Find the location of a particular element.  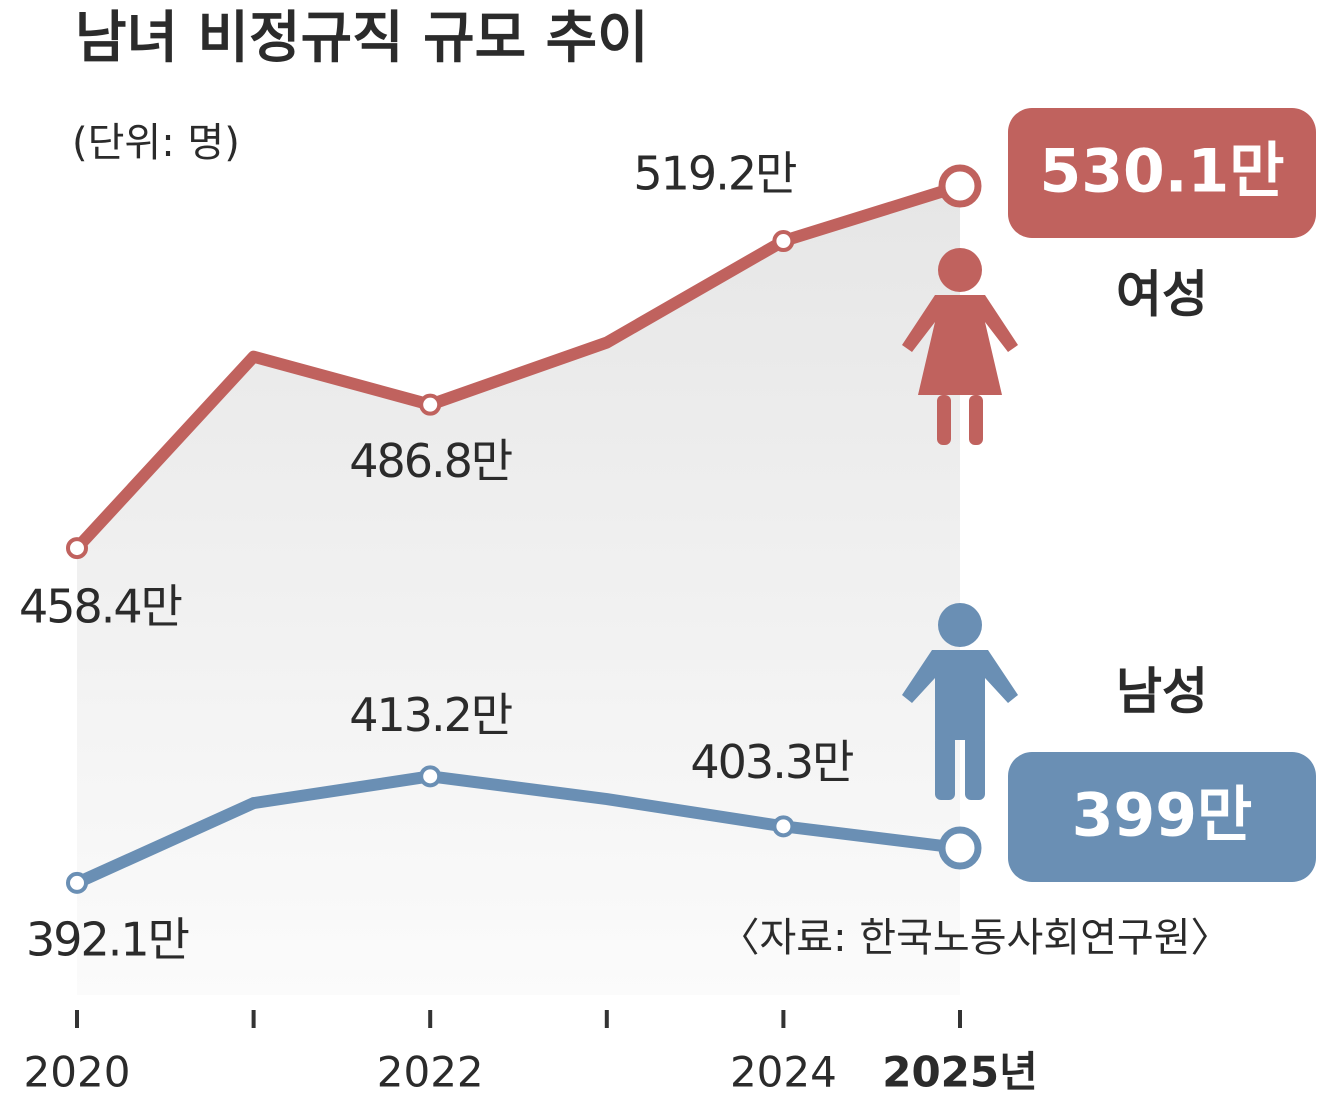

source: 〈자료: 한국노동사회연구원〉 is located at coordinates (975, 938).